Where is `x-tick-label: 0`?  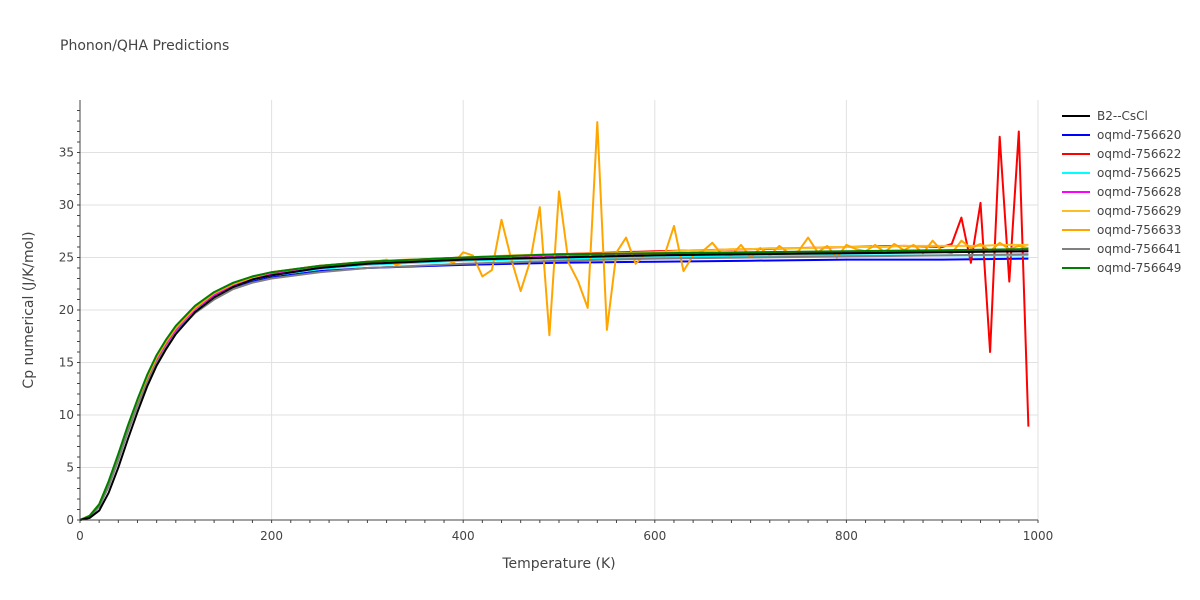 x-tick-label: 0 is located at coordinates (80, 536).